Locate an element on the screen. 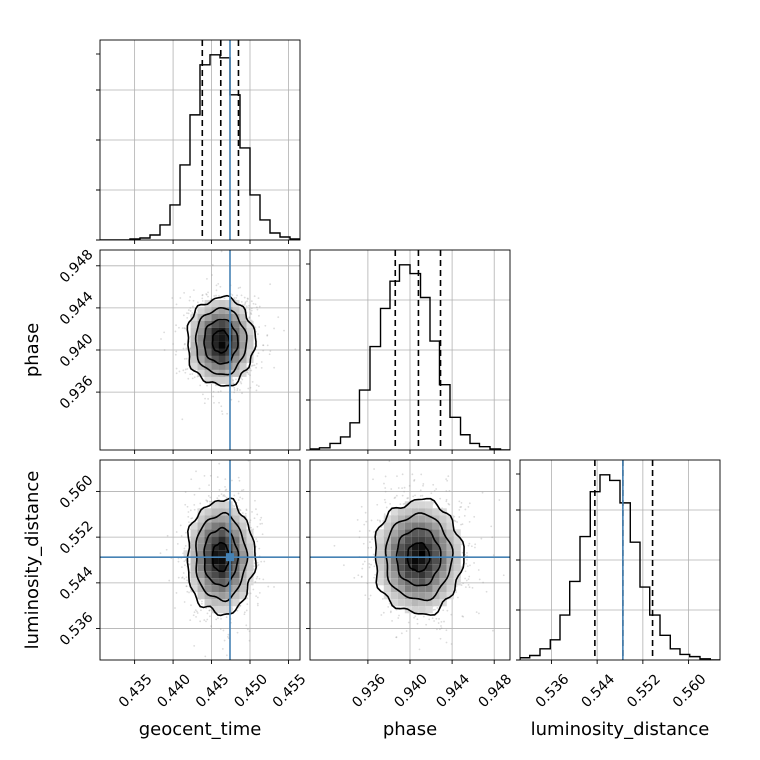 Image resolution: width=760 pixels, height=760 pixels. panel-phase-hist is located at coordinates (408, 351).